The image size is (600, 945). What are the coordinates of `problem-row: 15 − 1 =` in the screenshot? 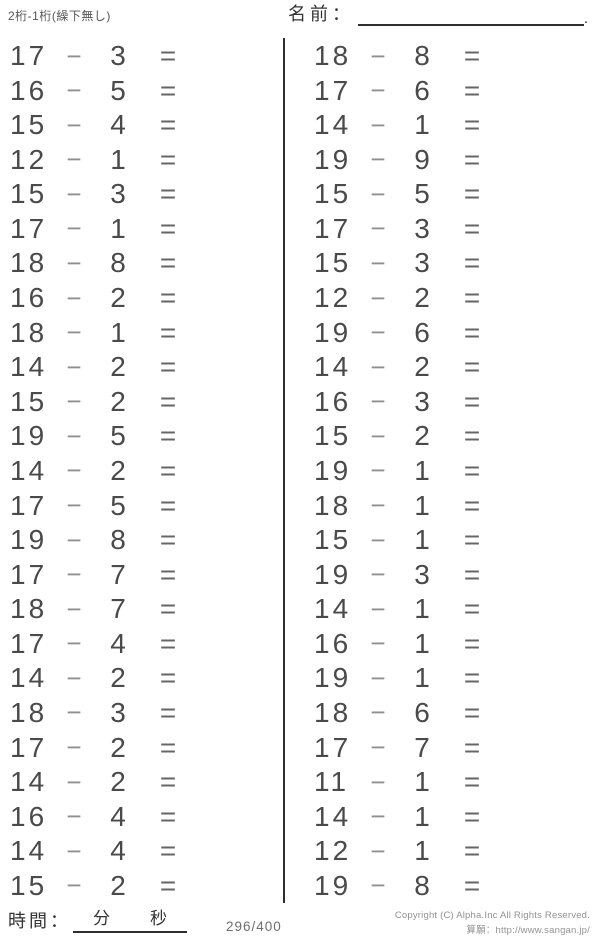 It's located at (445, 540).